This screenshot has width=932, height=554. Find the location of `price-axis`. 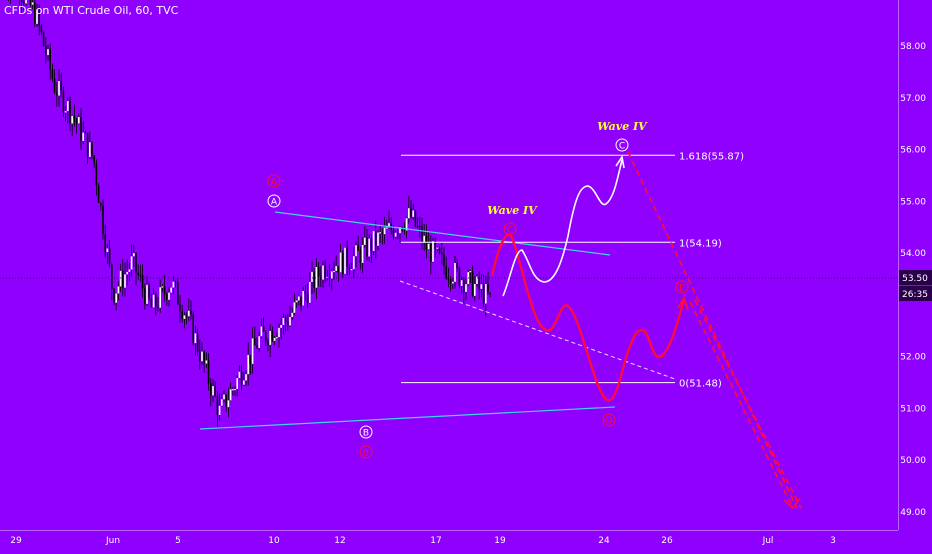

price-axis is located at coordinates (915, 265).